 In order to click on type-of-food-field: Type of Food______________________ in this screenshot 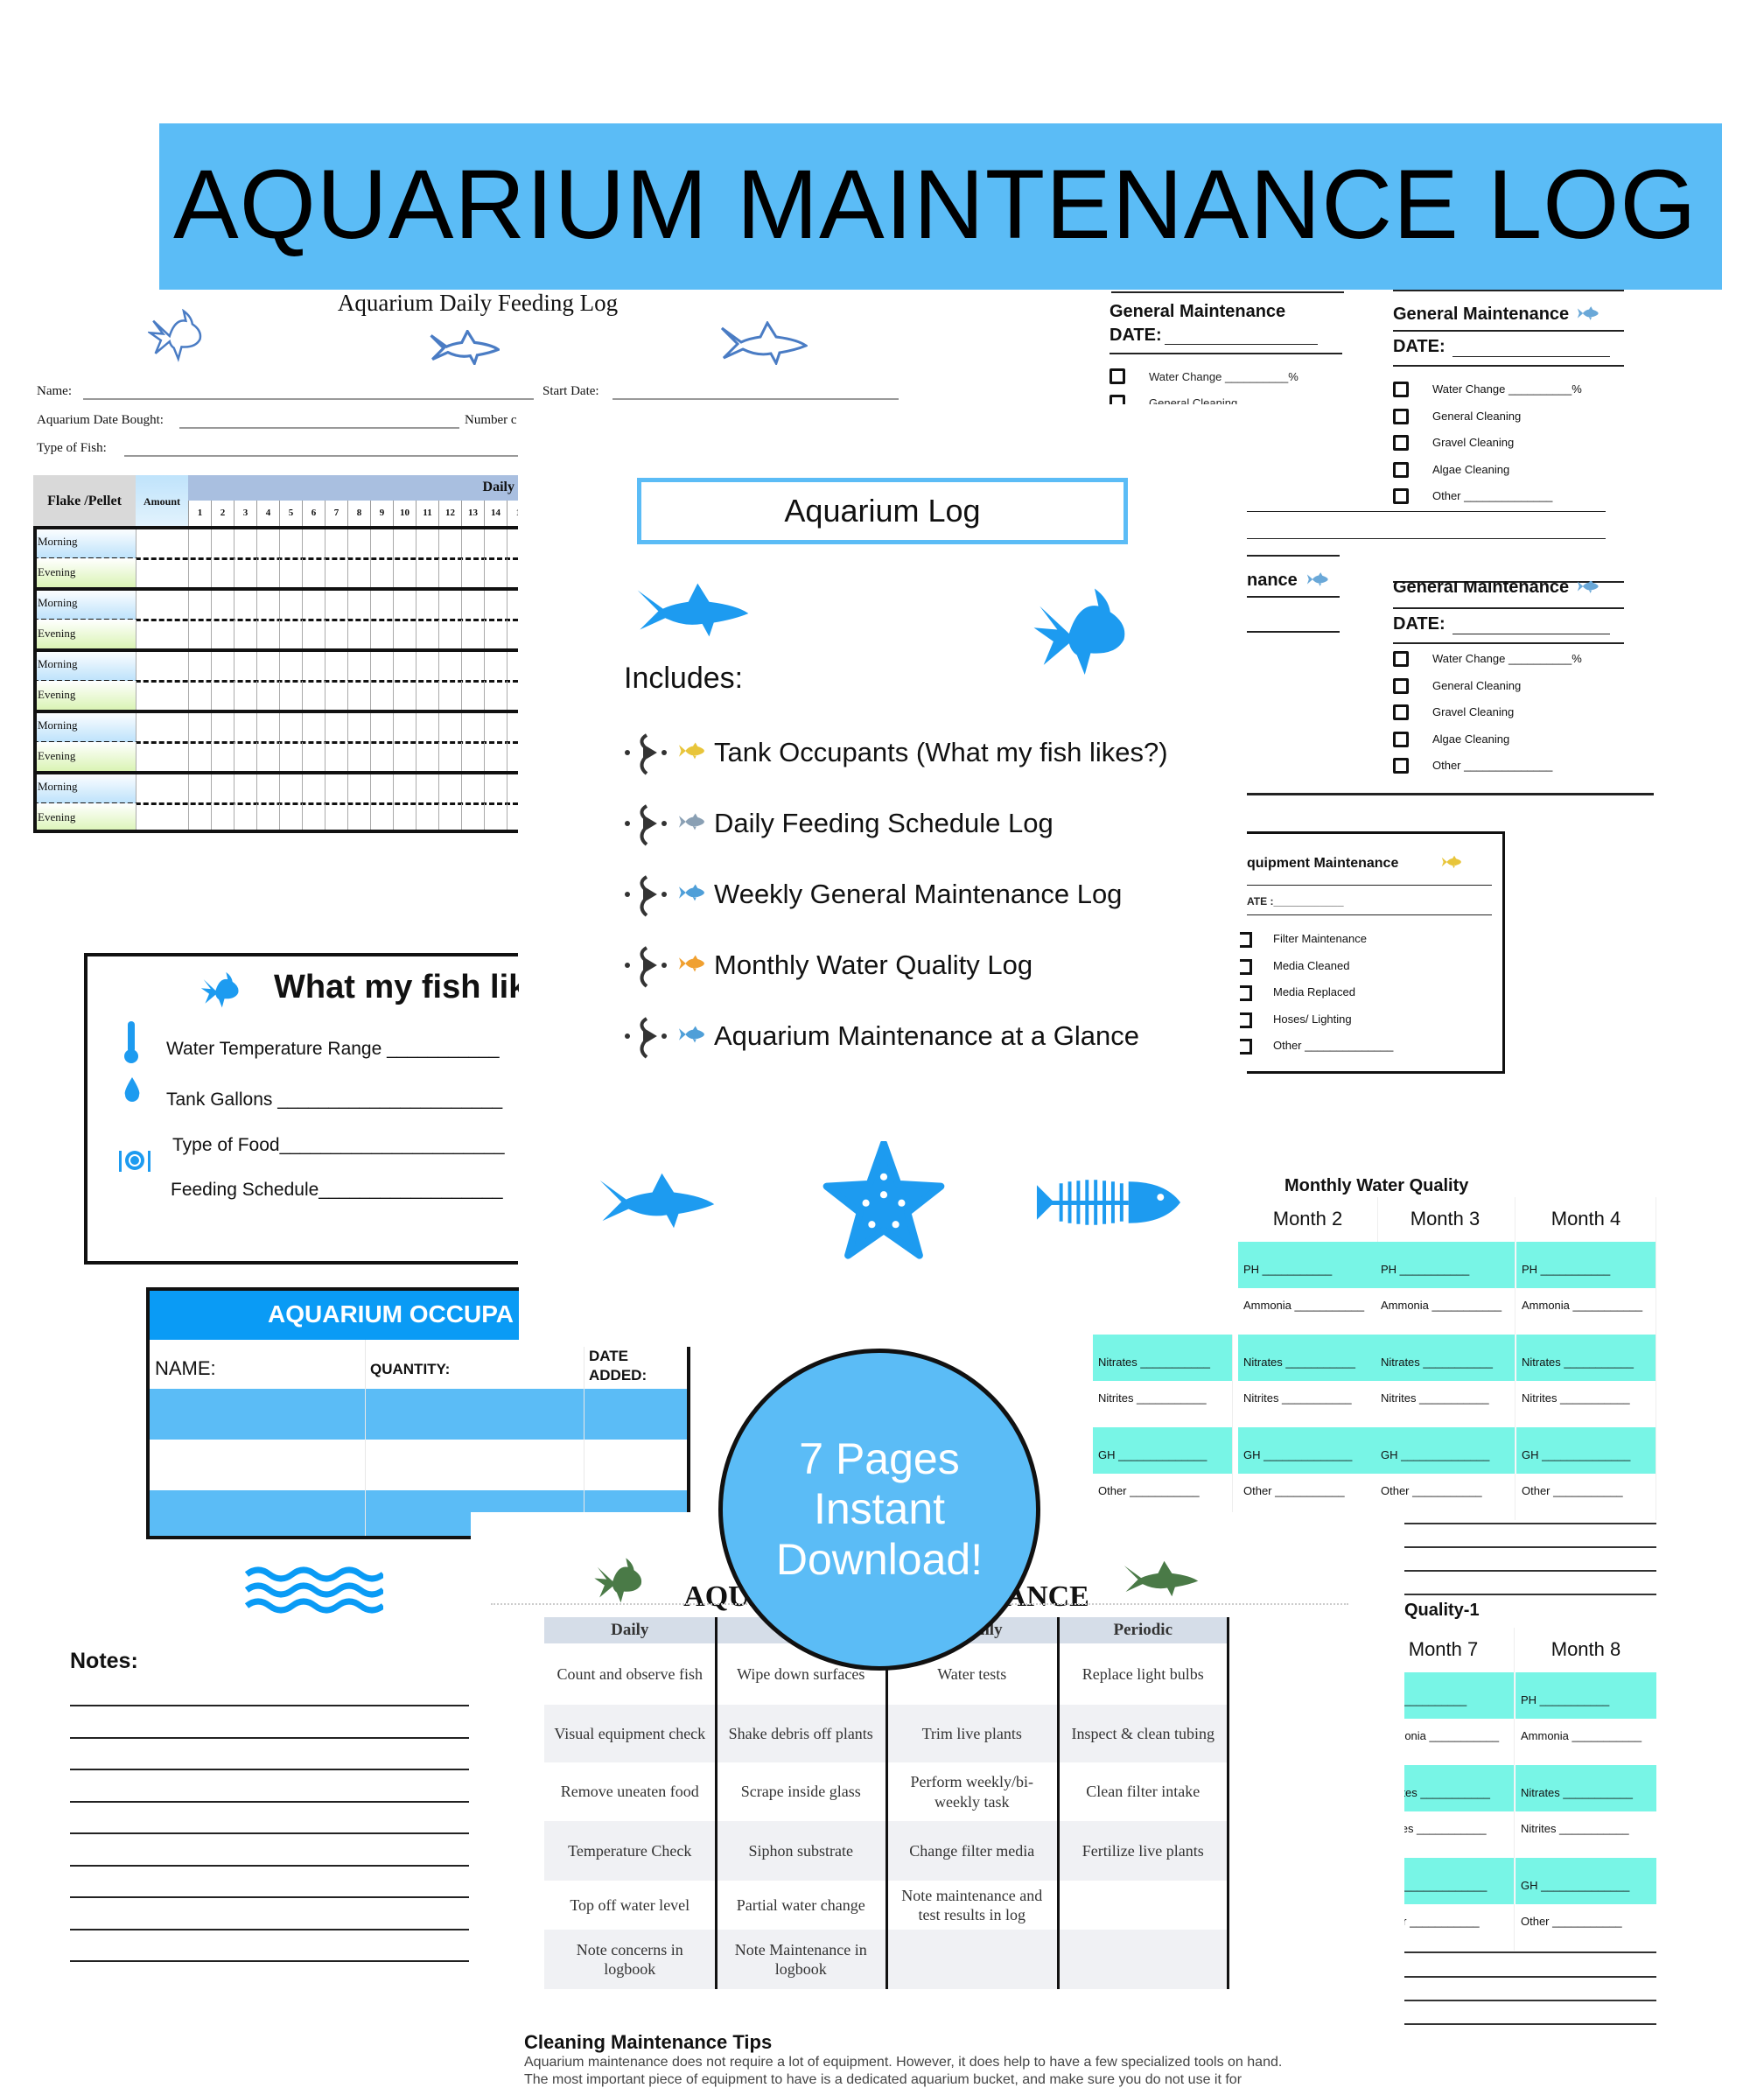, I will do `click(338, 1145)`.